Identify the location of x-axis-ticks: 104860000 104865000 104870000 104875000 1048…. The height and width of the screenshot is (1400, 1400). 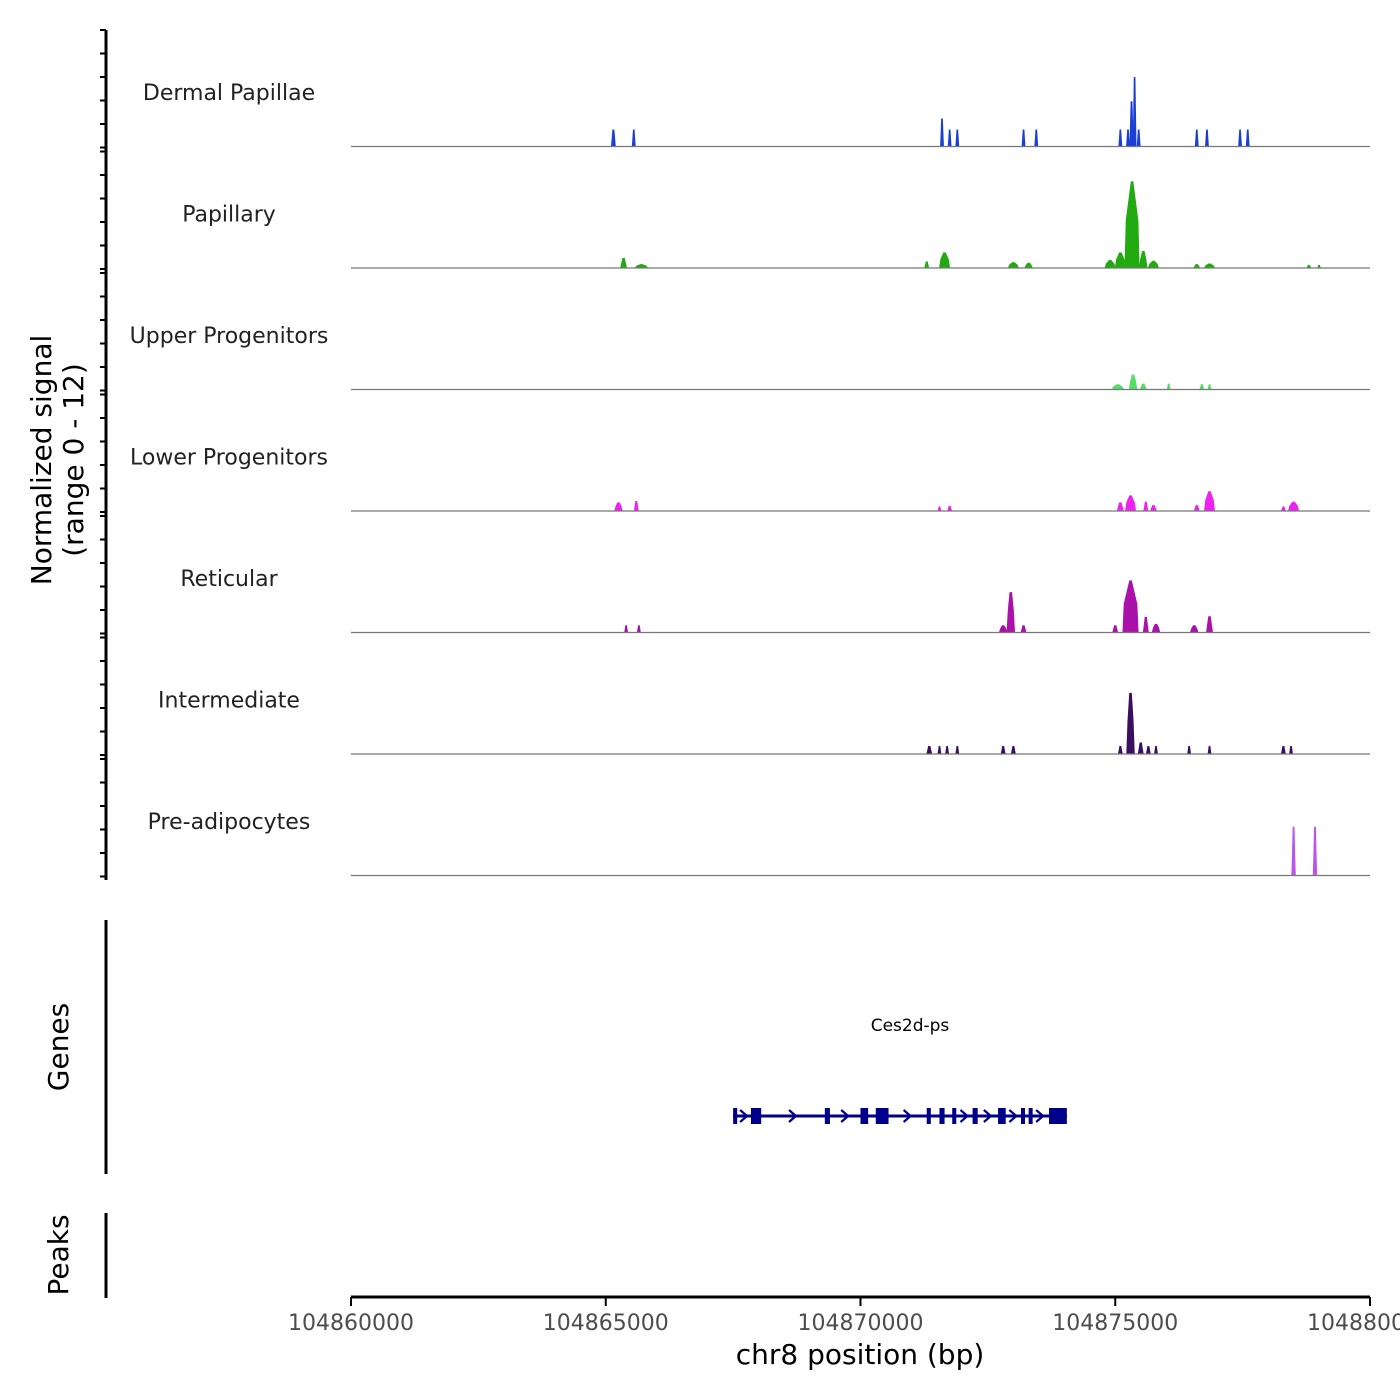
(844, 1316).